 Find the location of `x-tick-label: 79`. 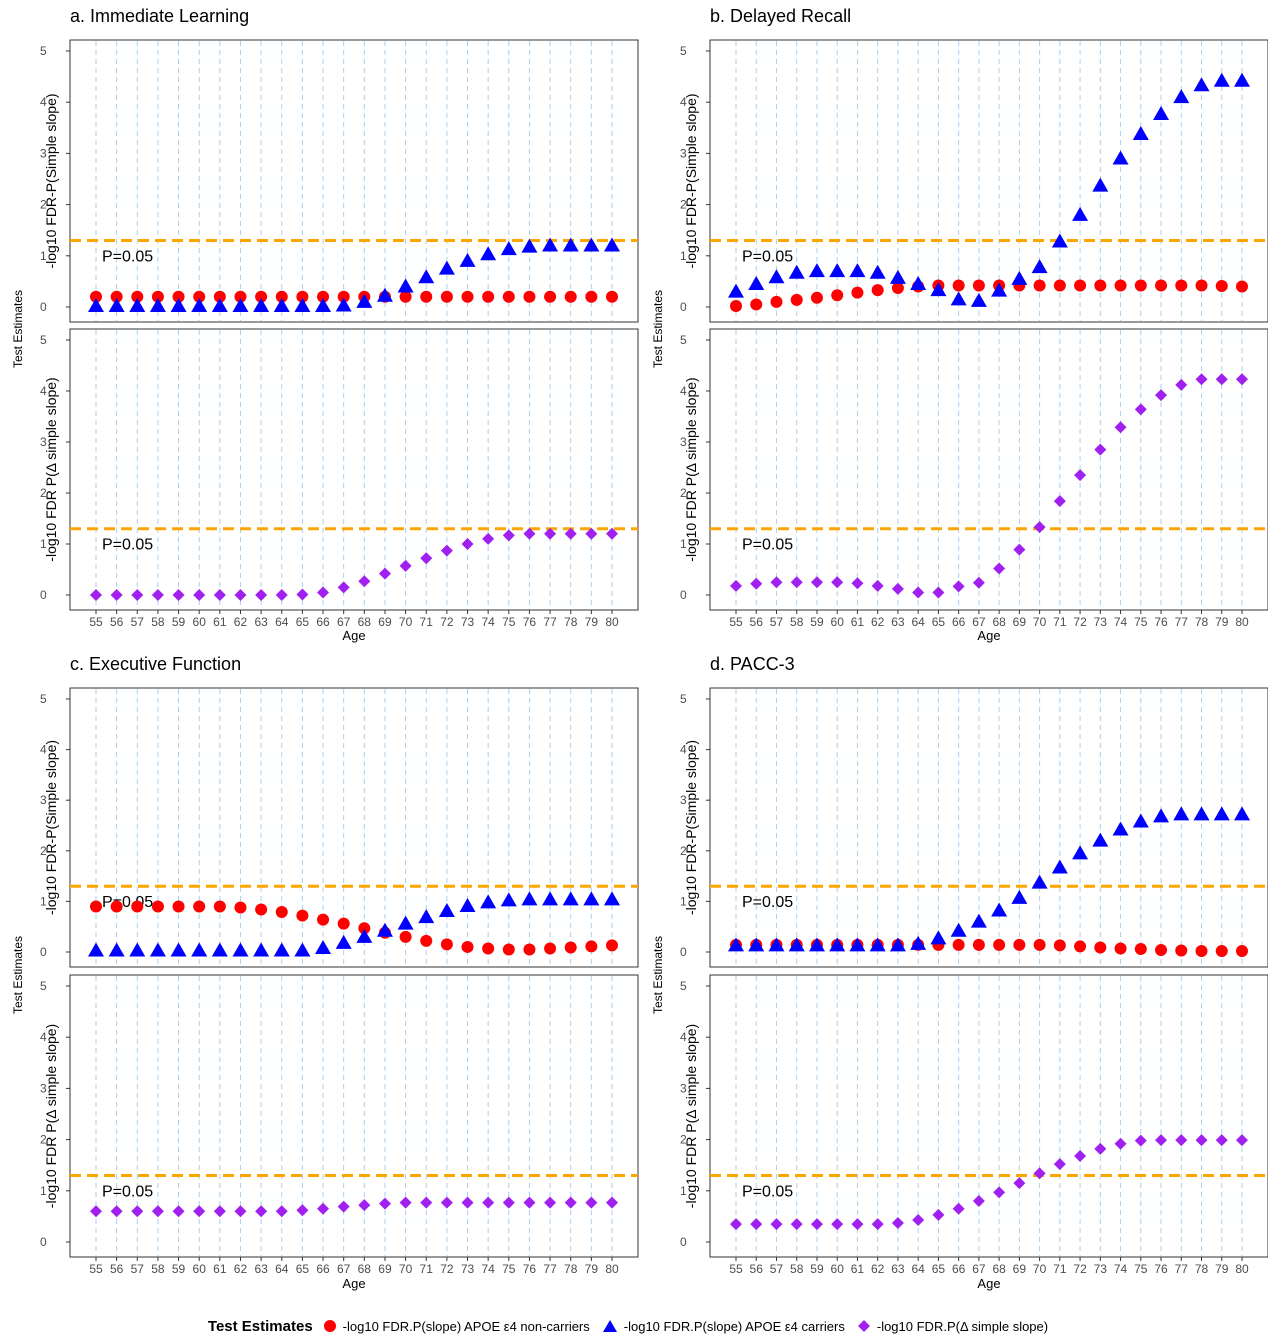

x-tick-label: 79 is located at coordinates (1222, 1269).